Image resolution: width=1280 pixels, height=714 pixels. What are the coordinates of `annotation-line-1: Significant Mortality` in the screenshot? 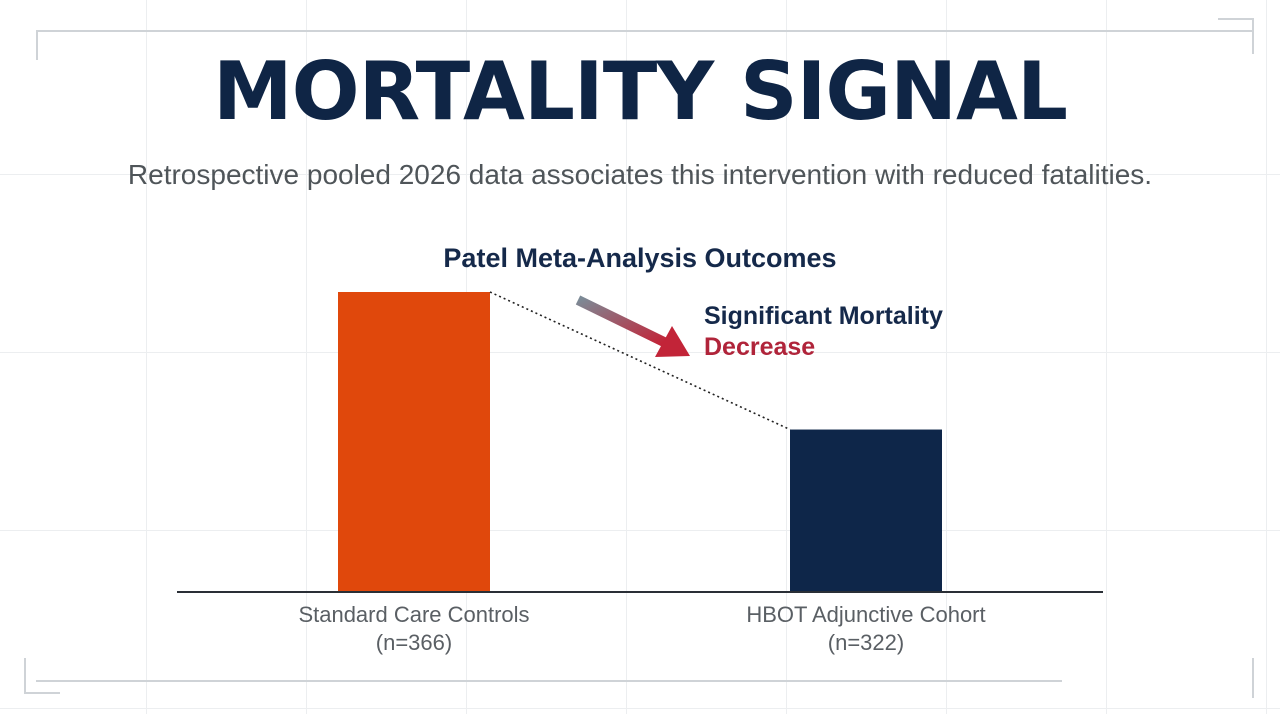 It's located at (823, 316).